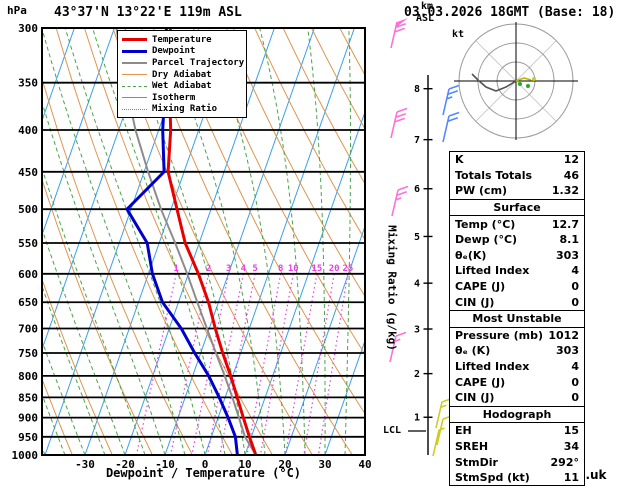 This screenshot has height=486, width=629. What do you see at coordinates (182, 74) in the screenshot?
I see `legend-label: Dry Adiabat` at bounding box center [182, 74].